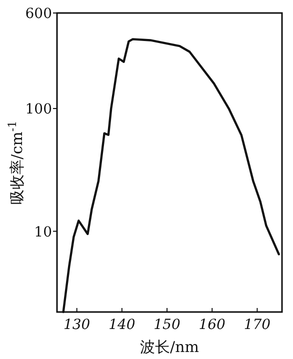 The width and height of the screenshot is (293, 359). What do you see at coordinates (43, 232) in the screenshot?
I see `y-tick-label: 10` at bounding box center [43, 232].